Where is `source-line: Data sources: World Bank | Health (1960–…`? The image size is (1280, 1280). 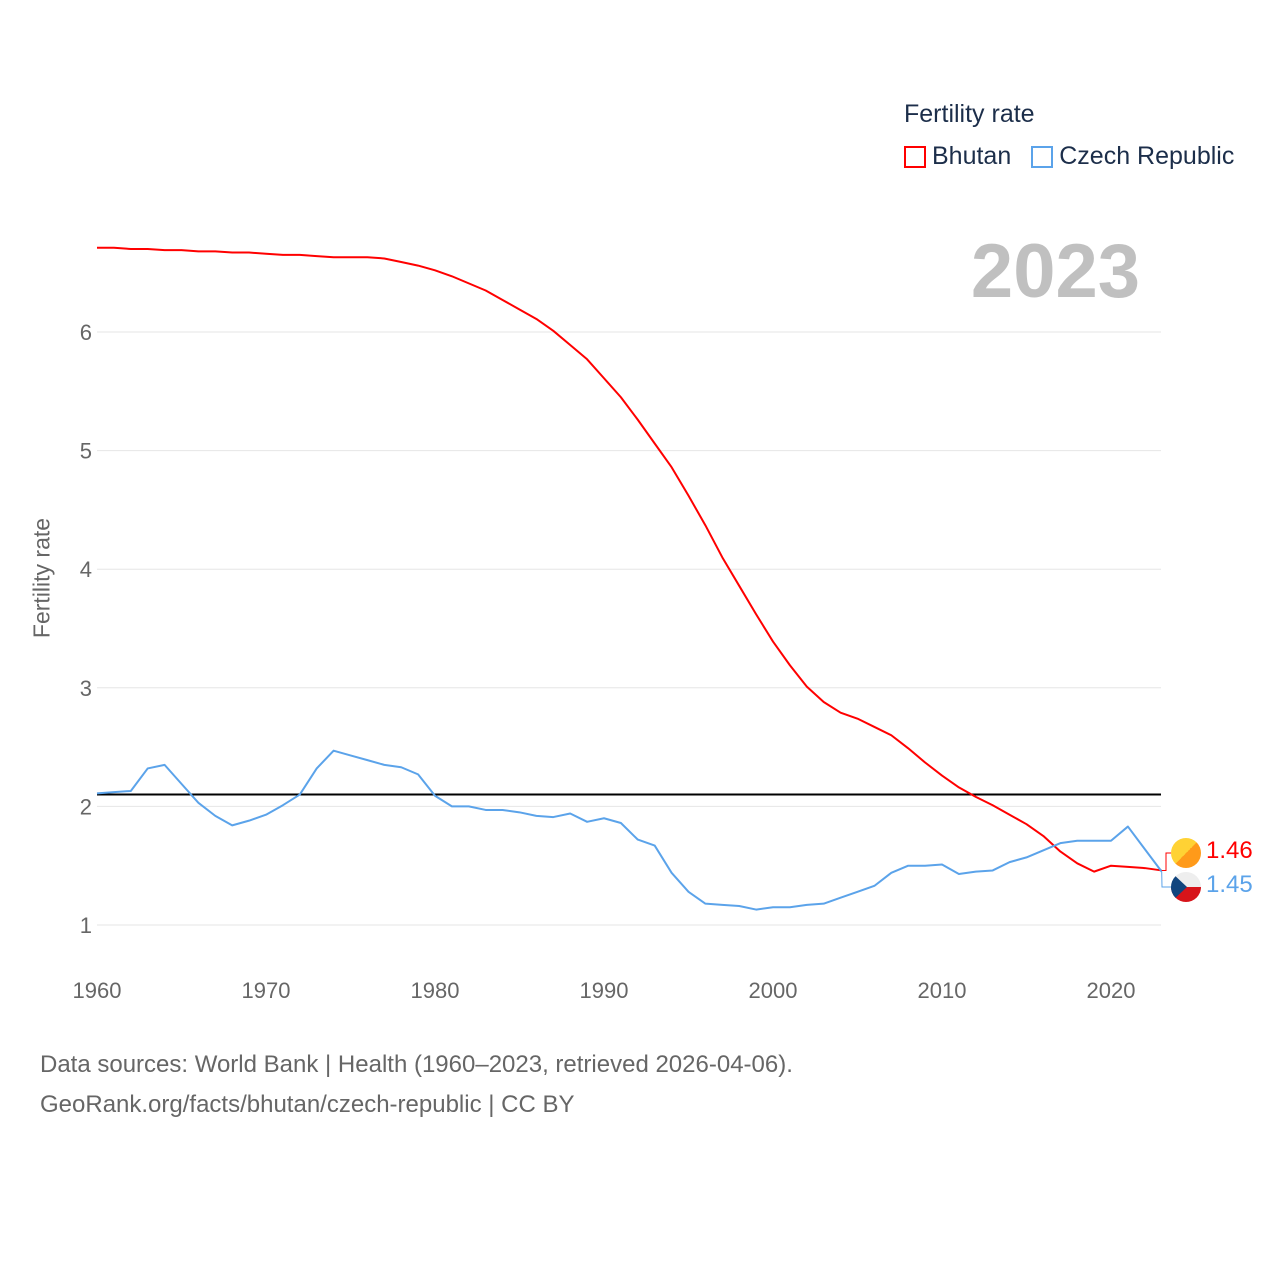 source-line: Data sources: World Bank | Health (1960–… is located at coordinates (416, 1064).